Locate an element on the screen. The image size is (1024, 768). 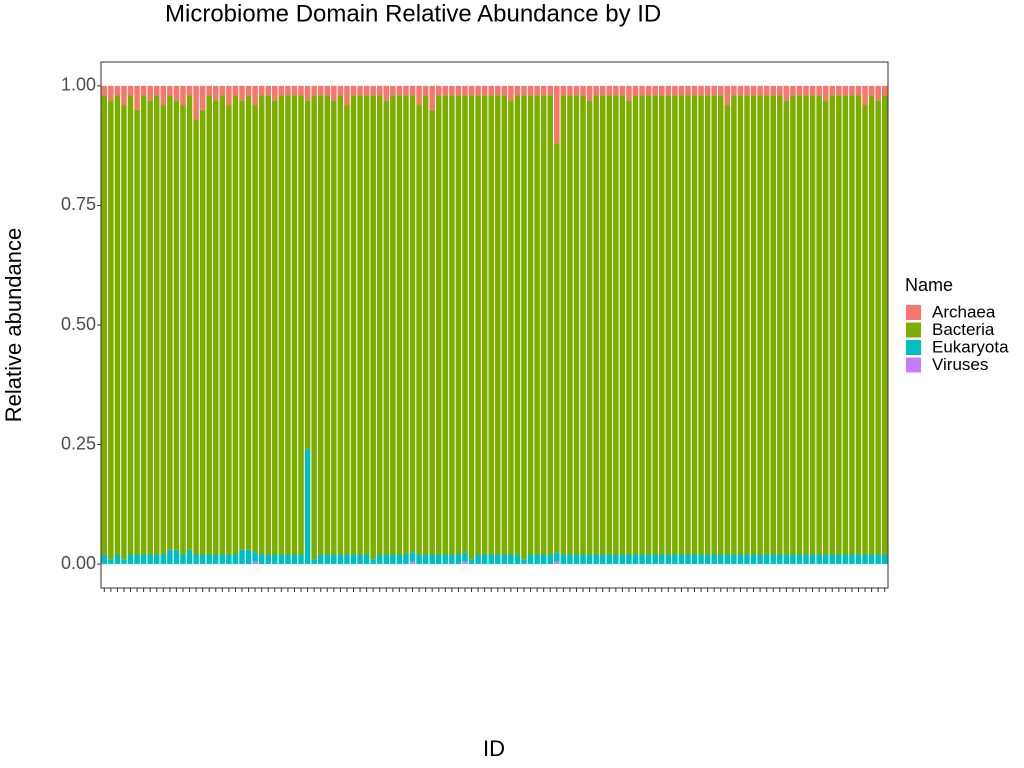
y-tick-label: 0.00 is located at coordinates (78, 563).